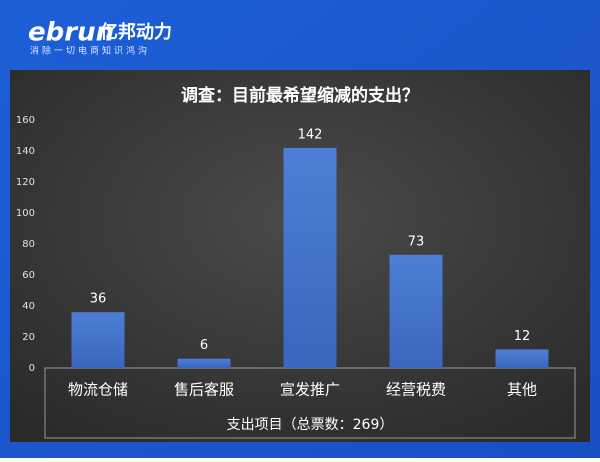 The height and width of the screenshot is (462, 600). I want to click on logo: ebrun, so click(71, 33).